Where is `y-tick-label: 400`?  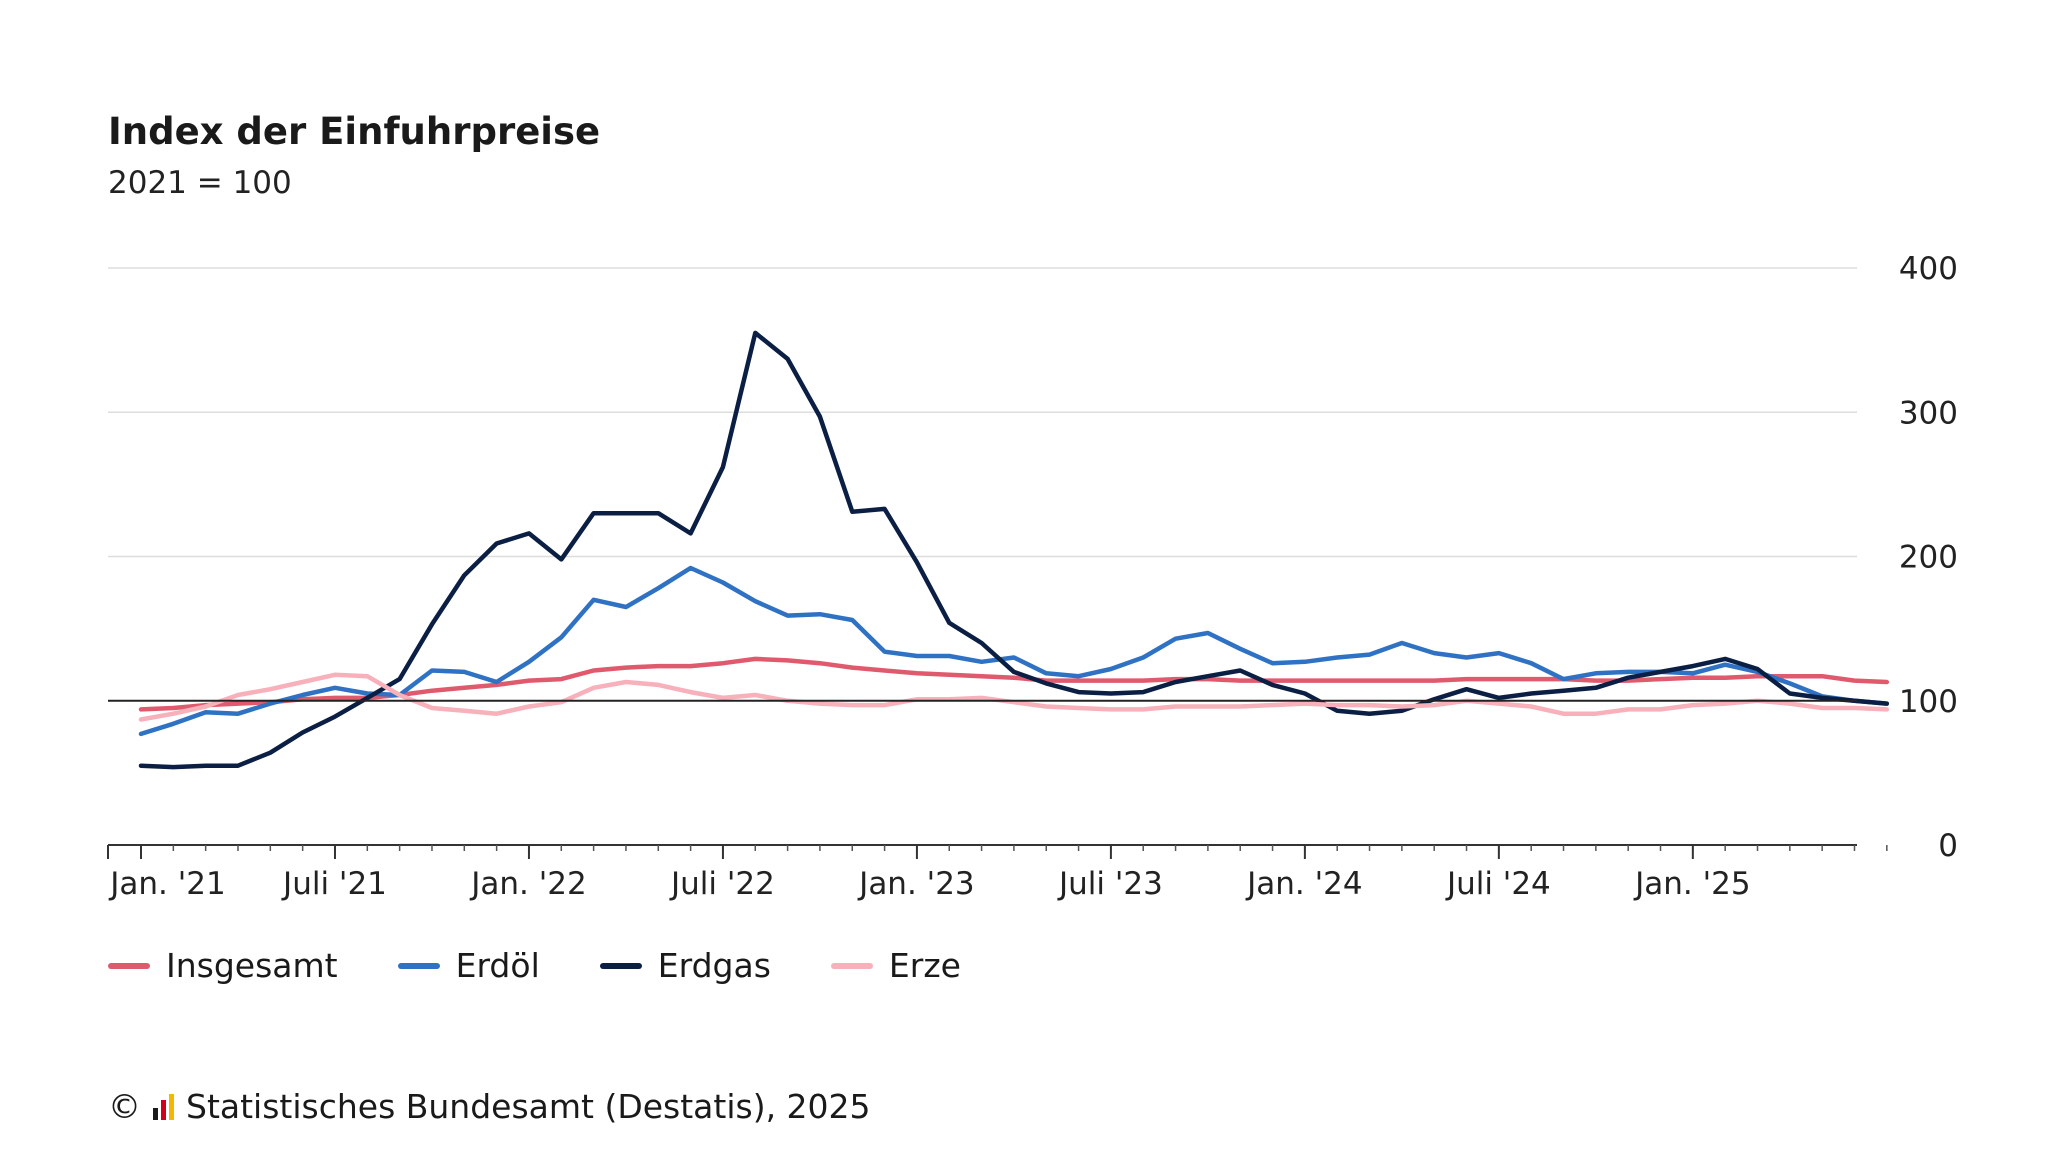 y-tick-label: 400 is located at coordinates (1928, 269).